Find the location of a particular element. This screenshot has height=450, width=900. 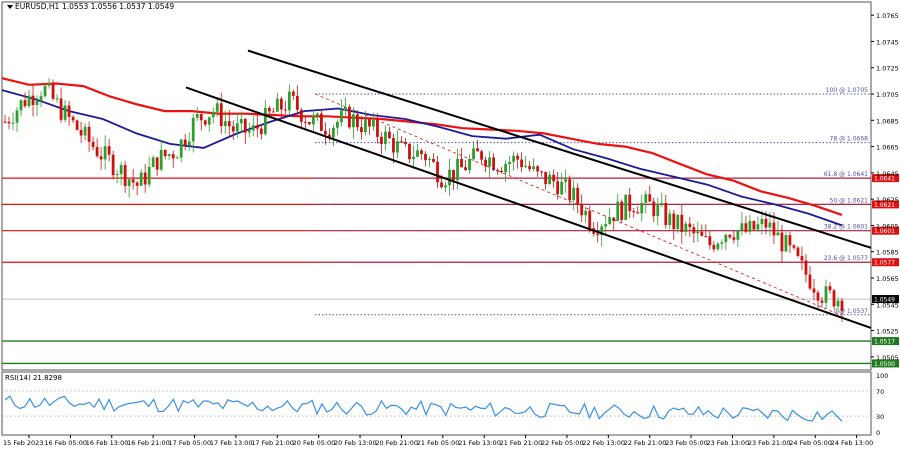

x-tick-label: 20 Feb 21:00 is located at coordinates (396, 443).